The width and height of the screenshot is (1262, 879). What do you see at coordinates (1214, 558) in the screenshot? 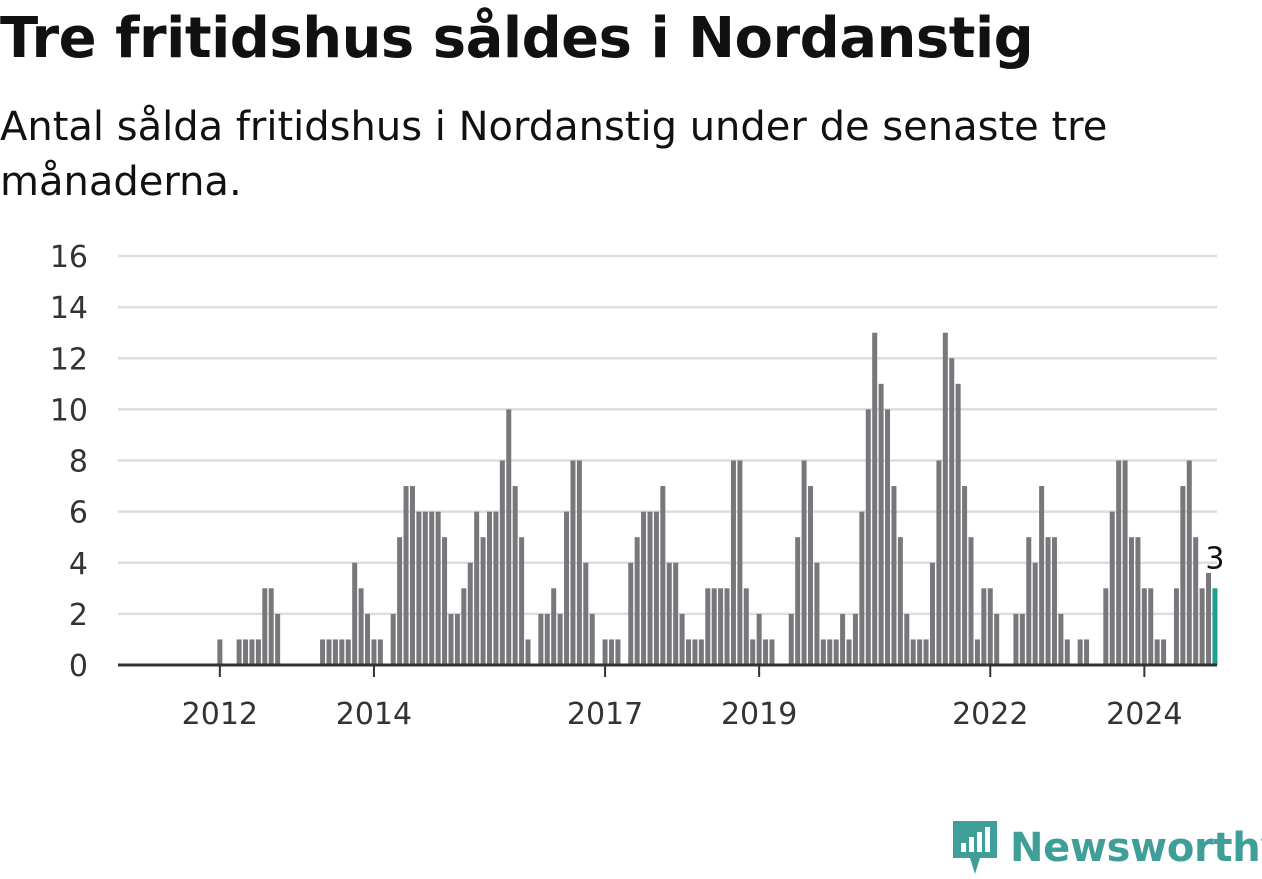
I see `latest-value-label: 3` at bounding box center [1214, 558].